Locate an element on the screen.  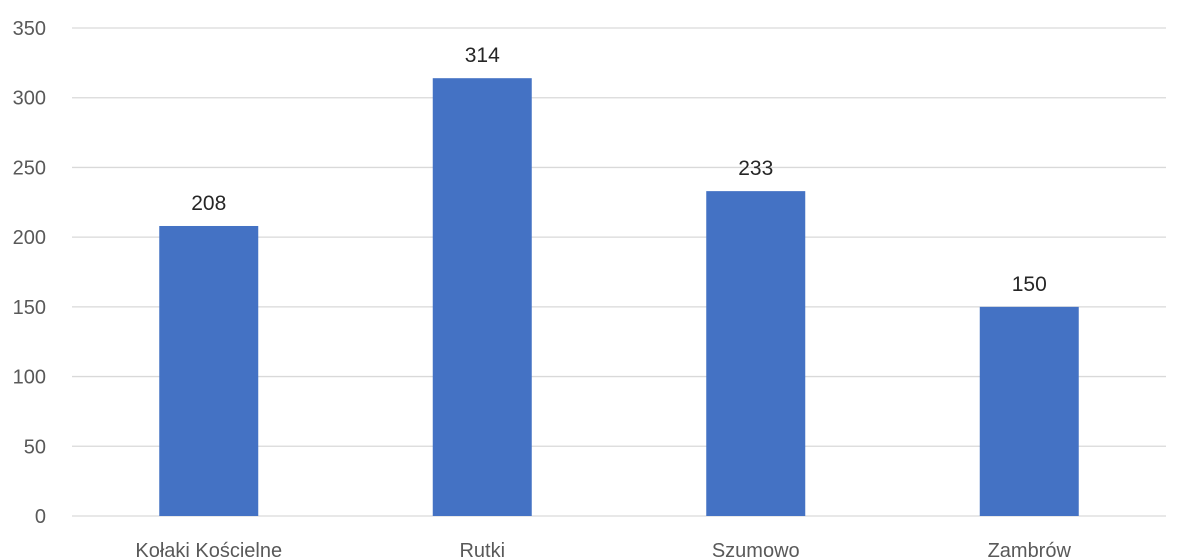
data-label: 208 is located at coordinates (208, 203).